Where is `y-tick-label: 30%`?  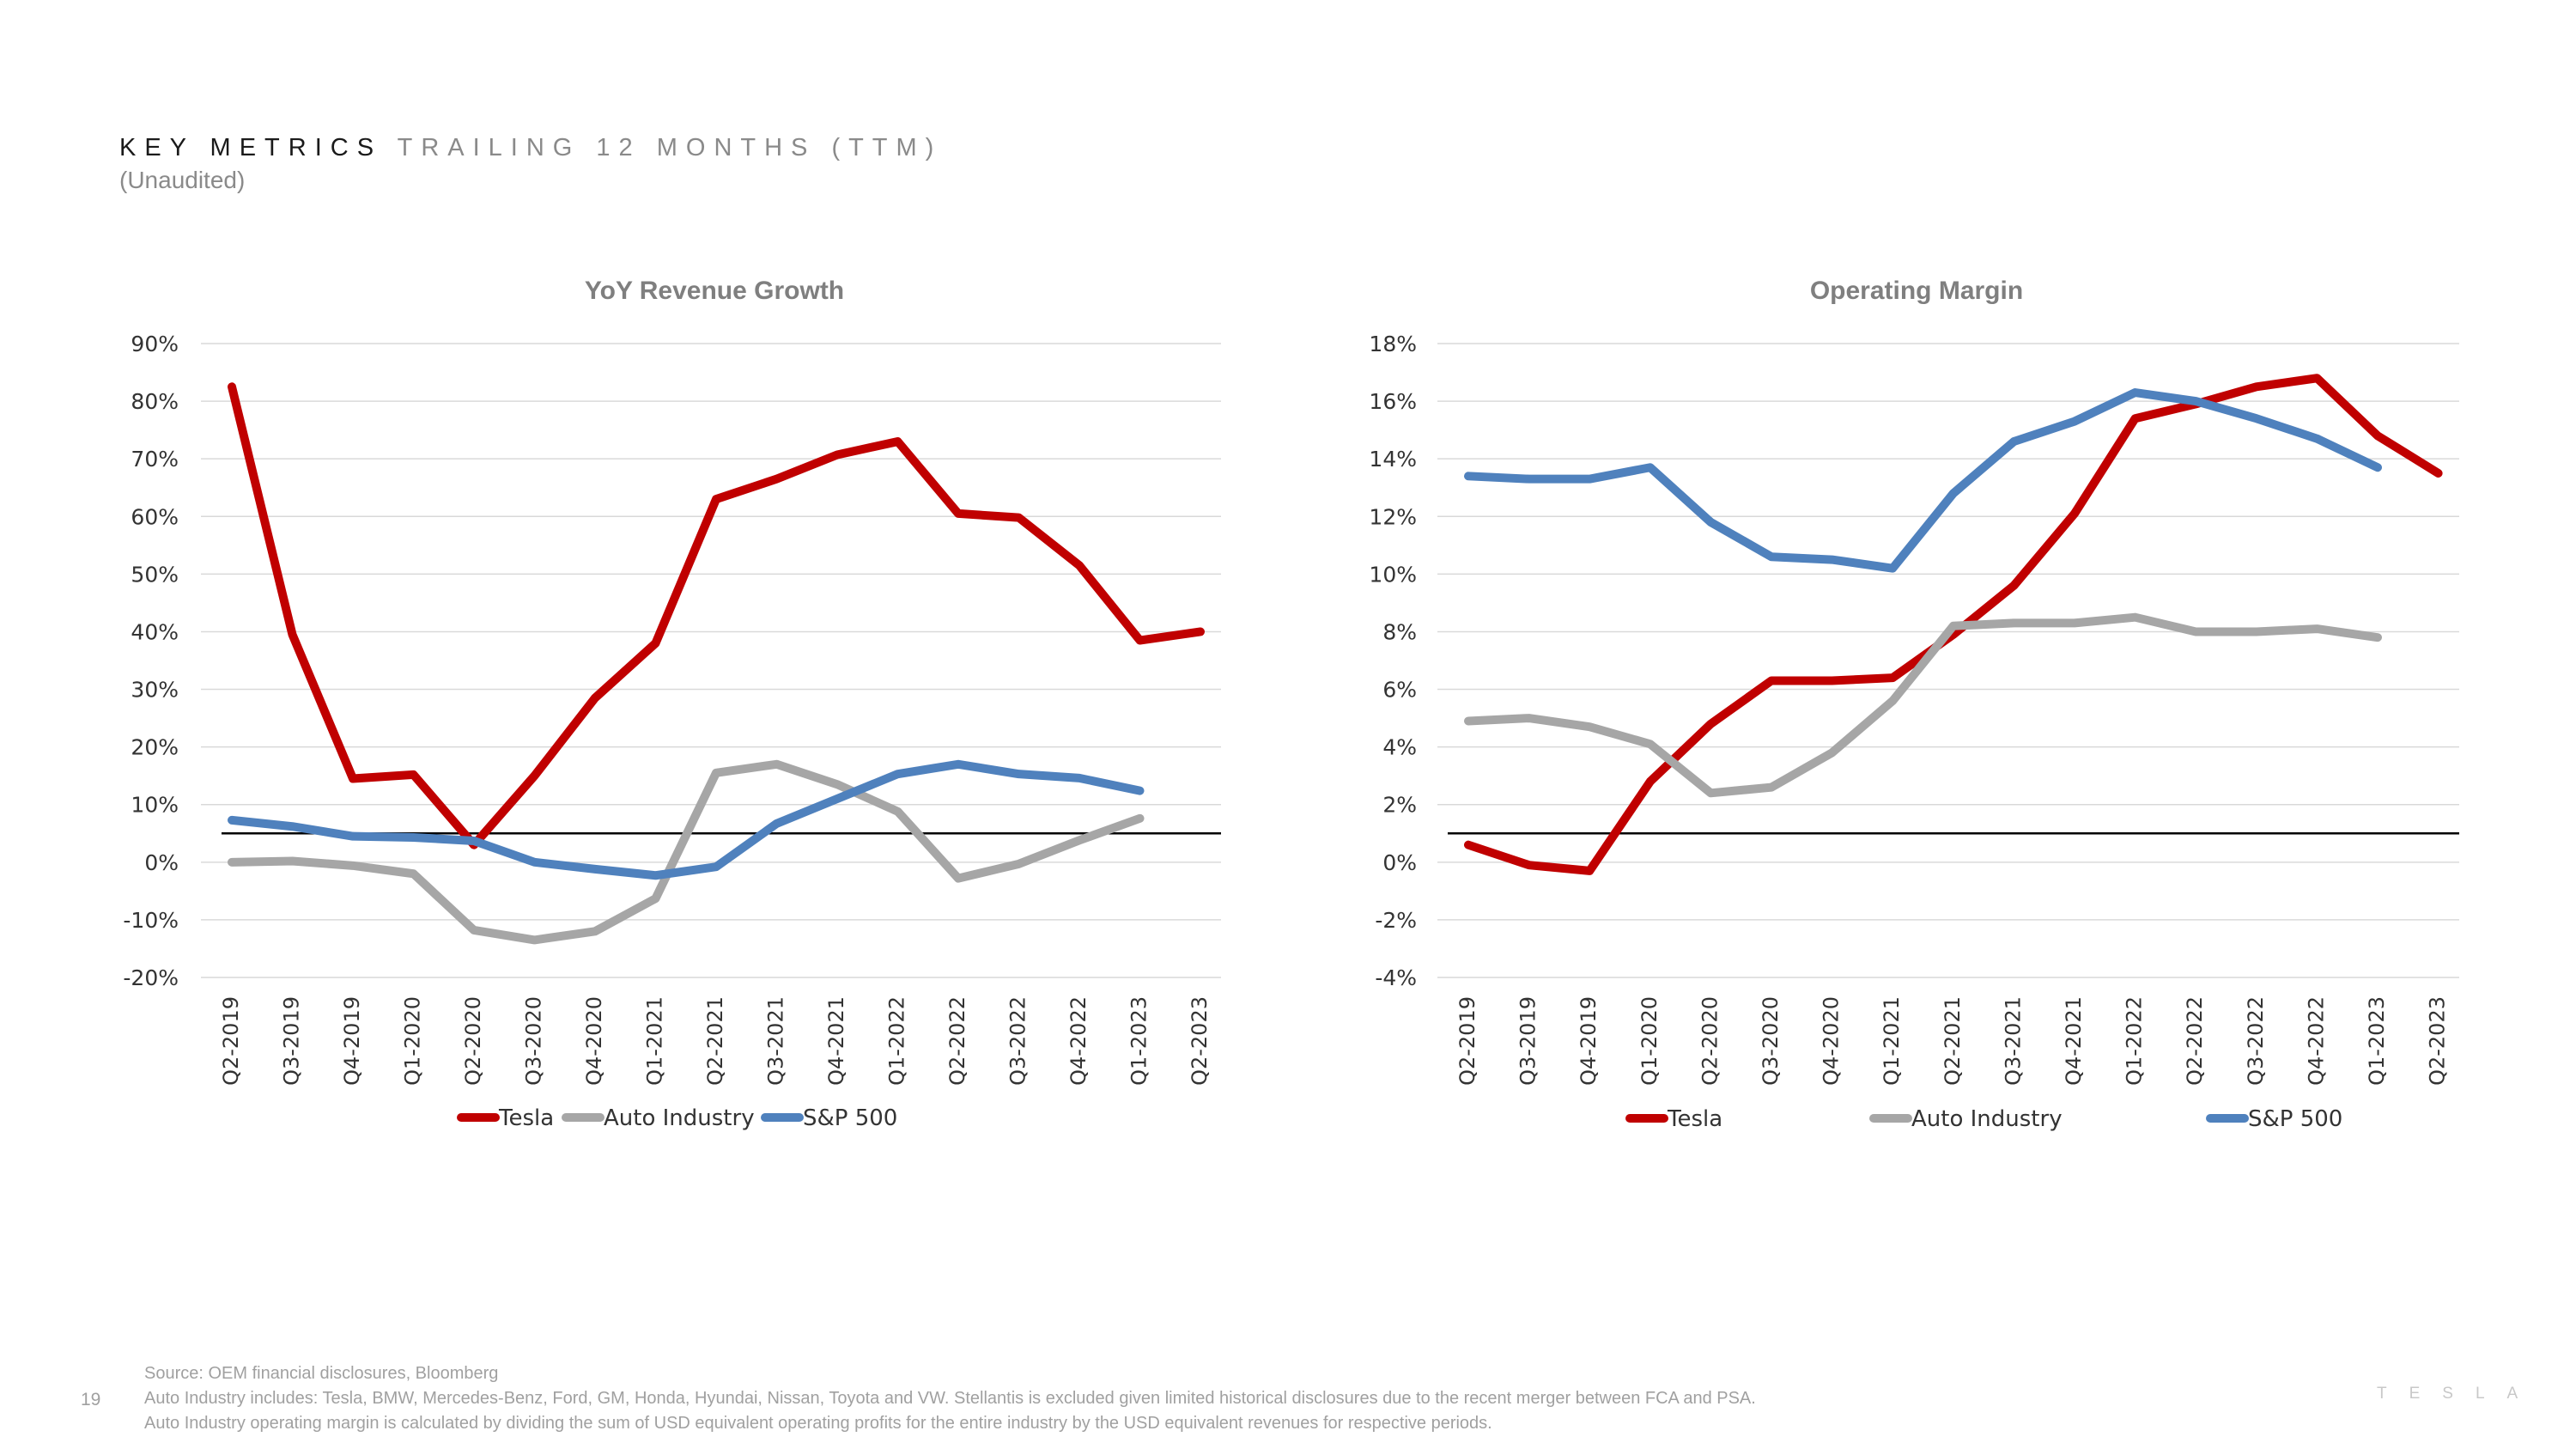
y-tick-label: 30% is located at coordinates (155, 690).